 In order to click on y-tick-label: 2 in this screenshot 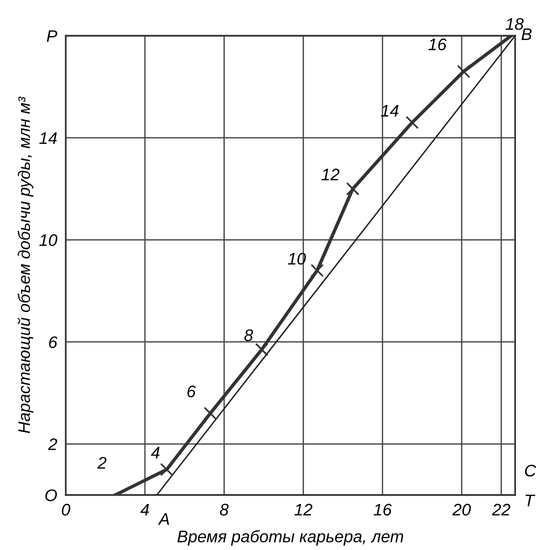, I will do `click(53, 444)`.